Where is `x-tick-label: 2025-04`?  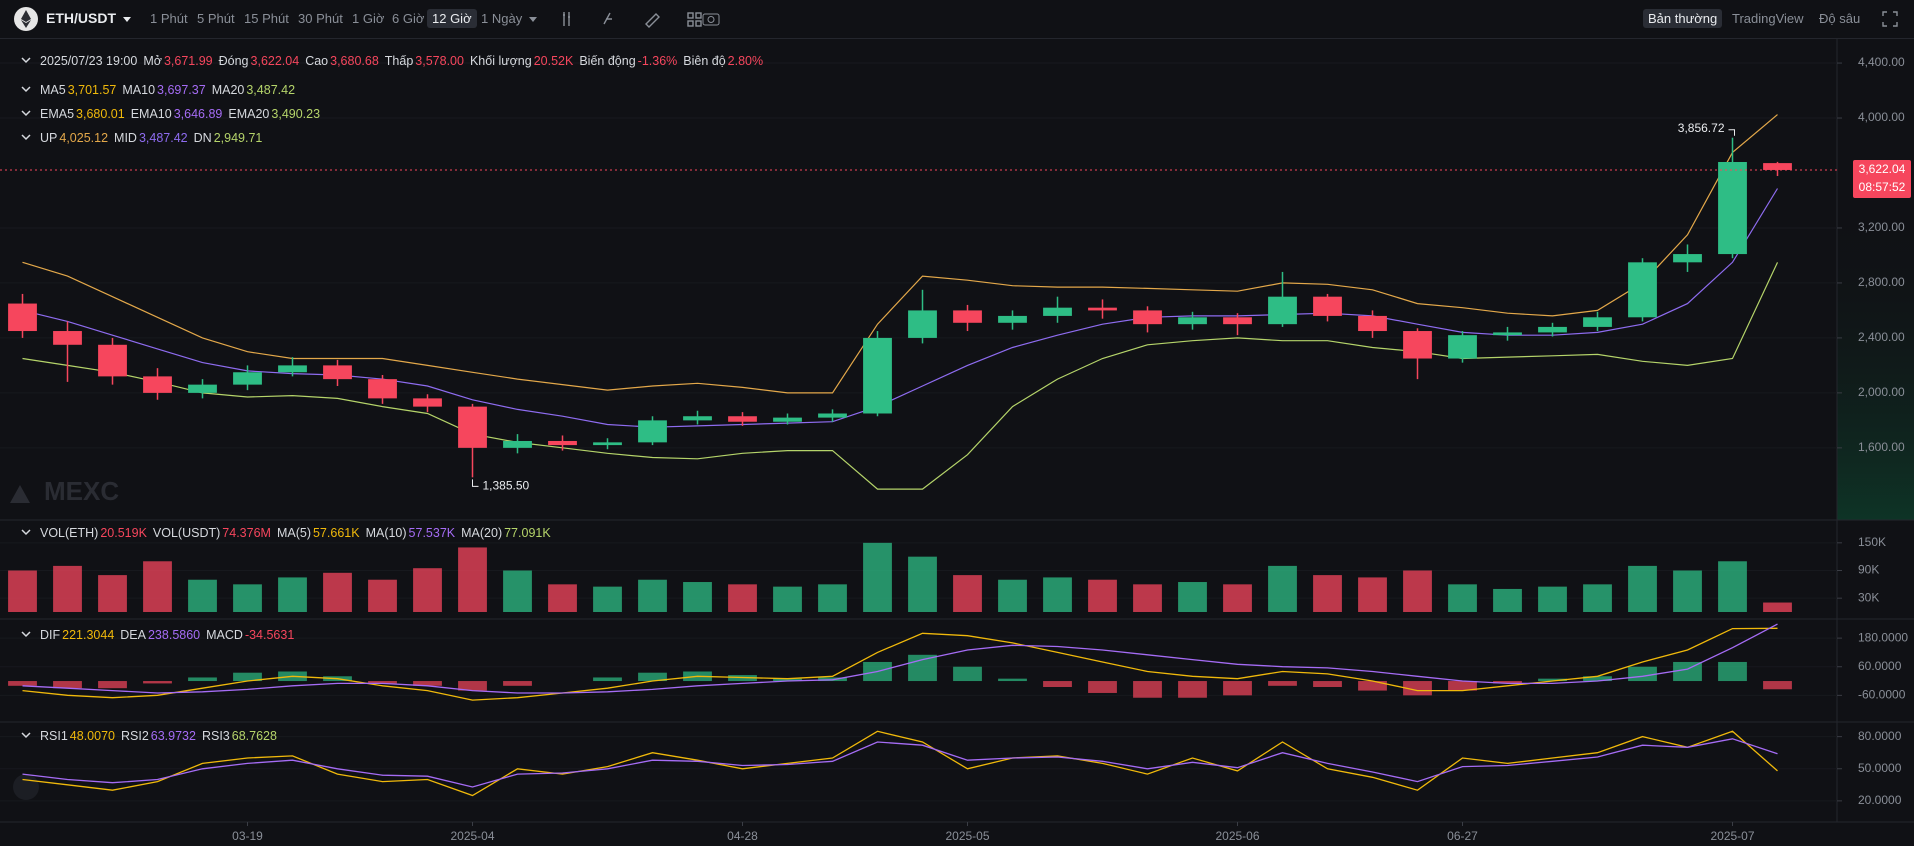 x-tick-label: 2025-04 is located at coordinates (472, 836).